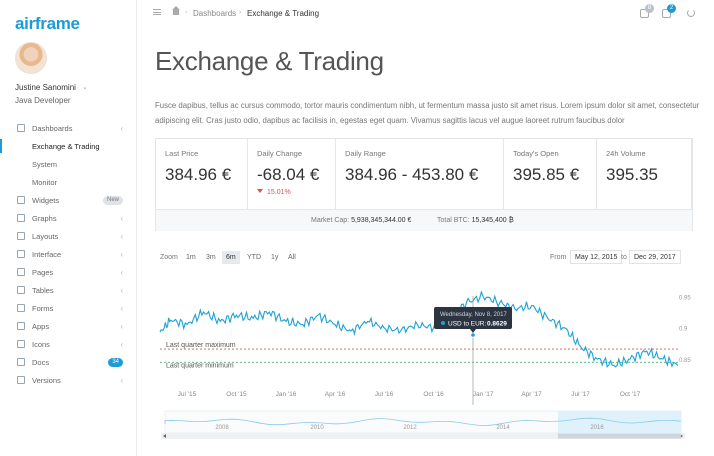 Image resolution: width=714 pixels, height=456 pixels. Describe the element at coordinates (41, 362) in the screenshot. I see `sidebar-item-label: Docs` at that location.